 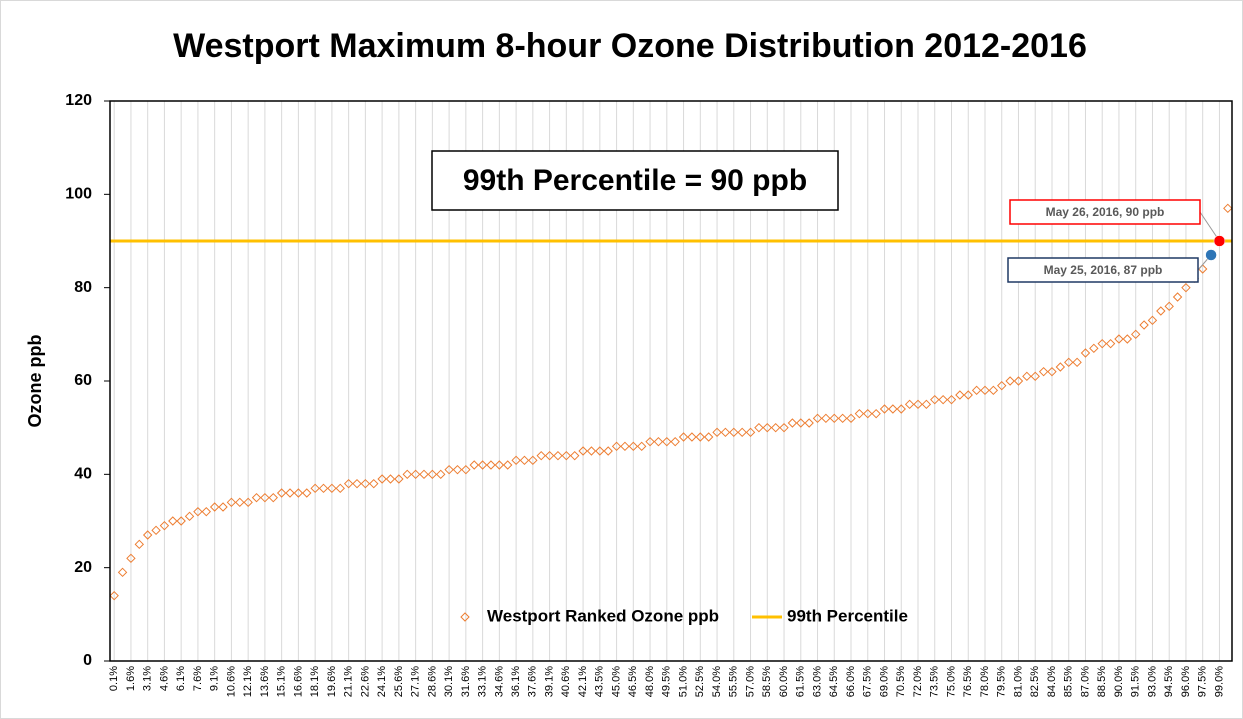 What do you see at coordinates (449, 681) in the screenshot?
I see `x-tick-label: 30.1%` at bounding box center [449, 681].